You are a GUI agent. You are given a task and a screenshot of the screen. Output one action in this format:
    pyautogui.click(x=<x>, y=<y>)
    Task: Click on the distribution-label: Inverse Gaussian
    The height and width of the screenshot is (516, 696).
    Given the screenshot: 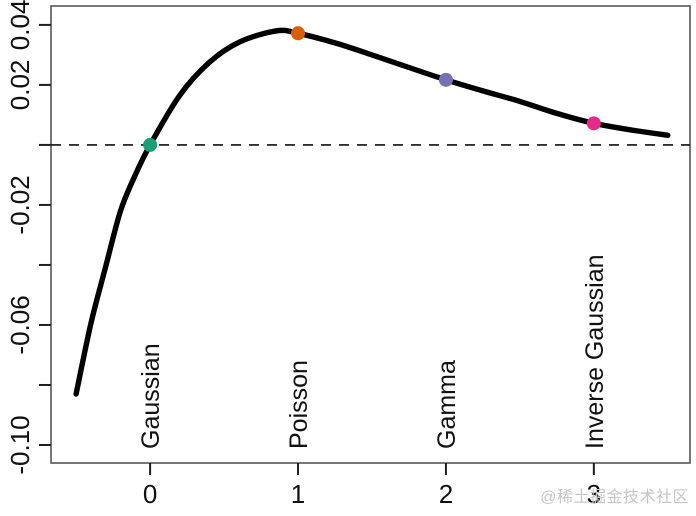 What is the action you would take?
    pyautogui.click(x=595, y=351)
    